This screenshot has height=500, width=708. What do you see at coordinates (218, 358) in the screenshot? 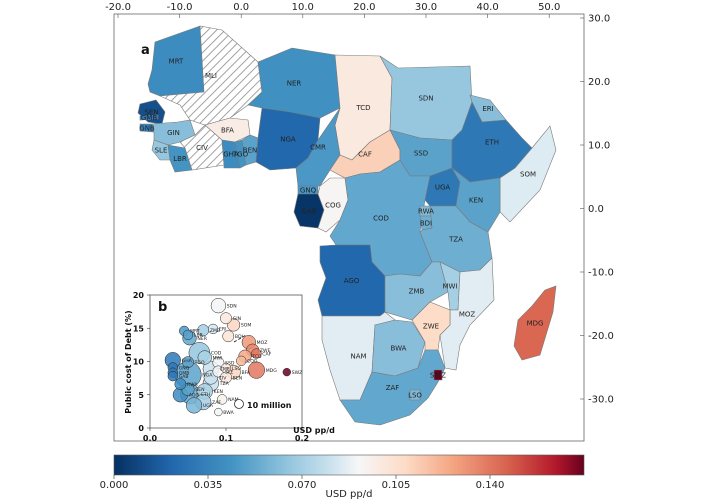
I see `scatter-label-mwi: MWI` at bounding box center [218, 358].